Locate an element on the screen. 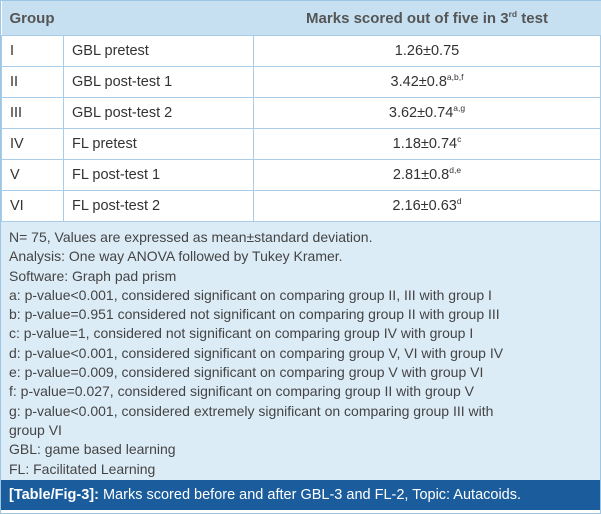 Image resolution: width=601 pixels, height=514 pixels. marks-value: 1.18±0.74 is located at coordinates (425, 144).